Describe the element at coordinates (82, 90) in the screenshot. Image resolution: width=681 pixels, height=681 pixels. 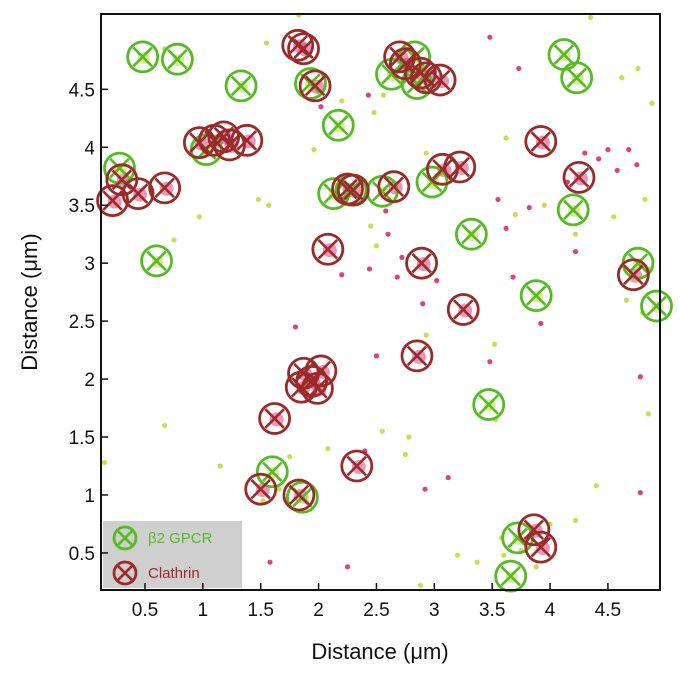
I see `y-tick-label: 4.5` at that location.